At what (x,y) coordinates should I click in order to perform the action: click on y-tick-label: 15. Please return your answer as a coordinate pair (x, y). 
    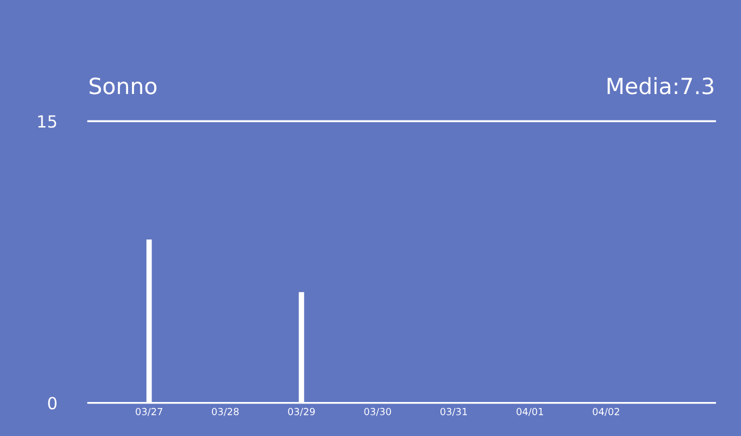
    Looking at the image, I should click on (47, 121).